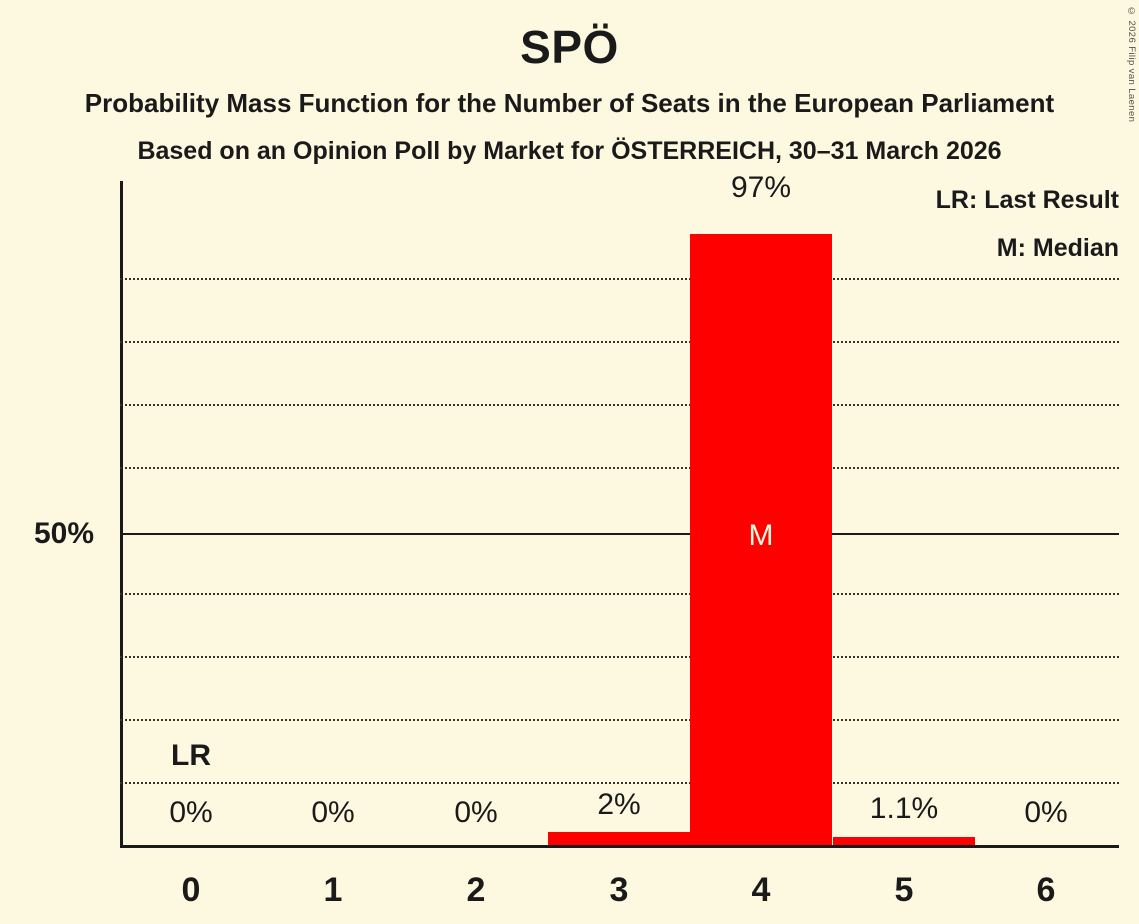 This screenshot has height=924, width=1139. Describe the element at coordinates (191, 755) in the screenshot. I see `last-result-marker: LR` at that location.